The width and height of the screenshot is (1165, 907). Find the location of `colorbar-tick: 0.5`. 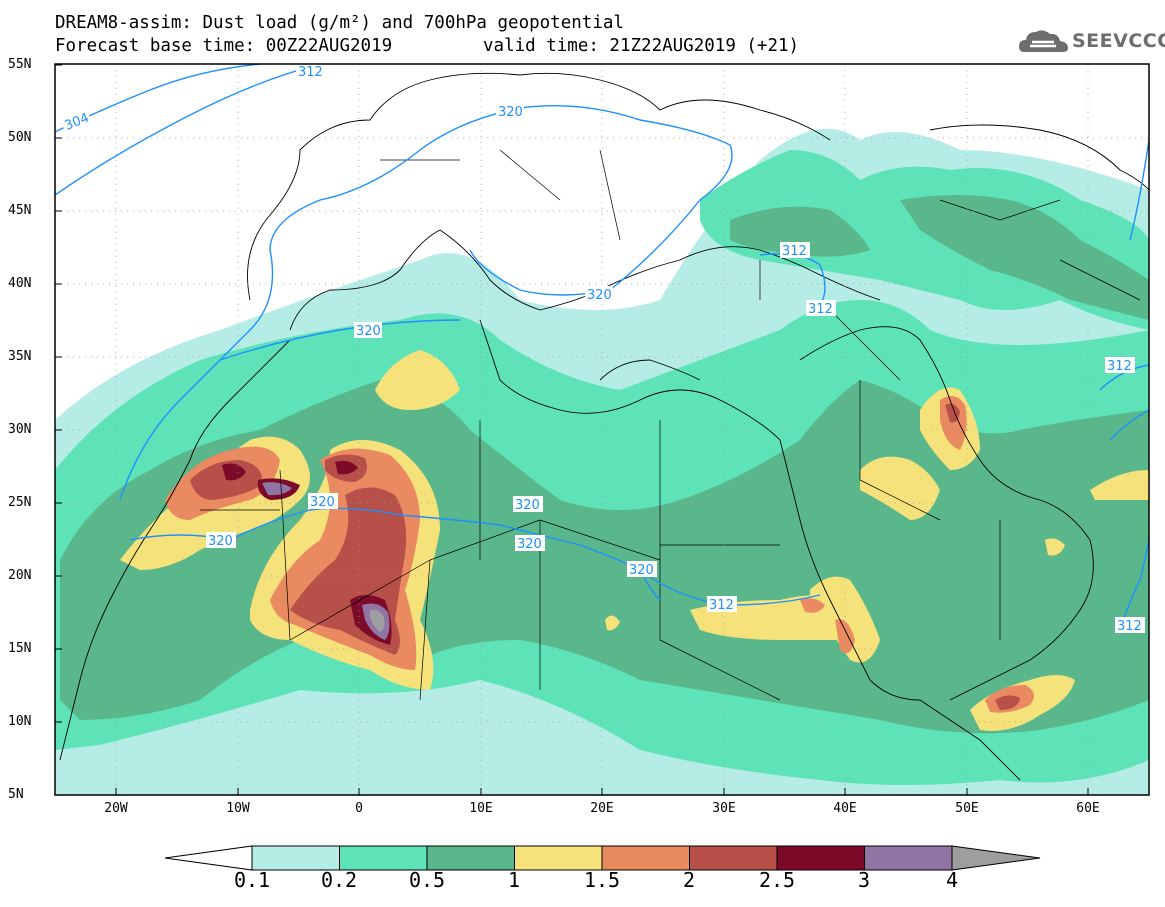

colorbar-tick: 0.5 is located at coordinates (427, 880).